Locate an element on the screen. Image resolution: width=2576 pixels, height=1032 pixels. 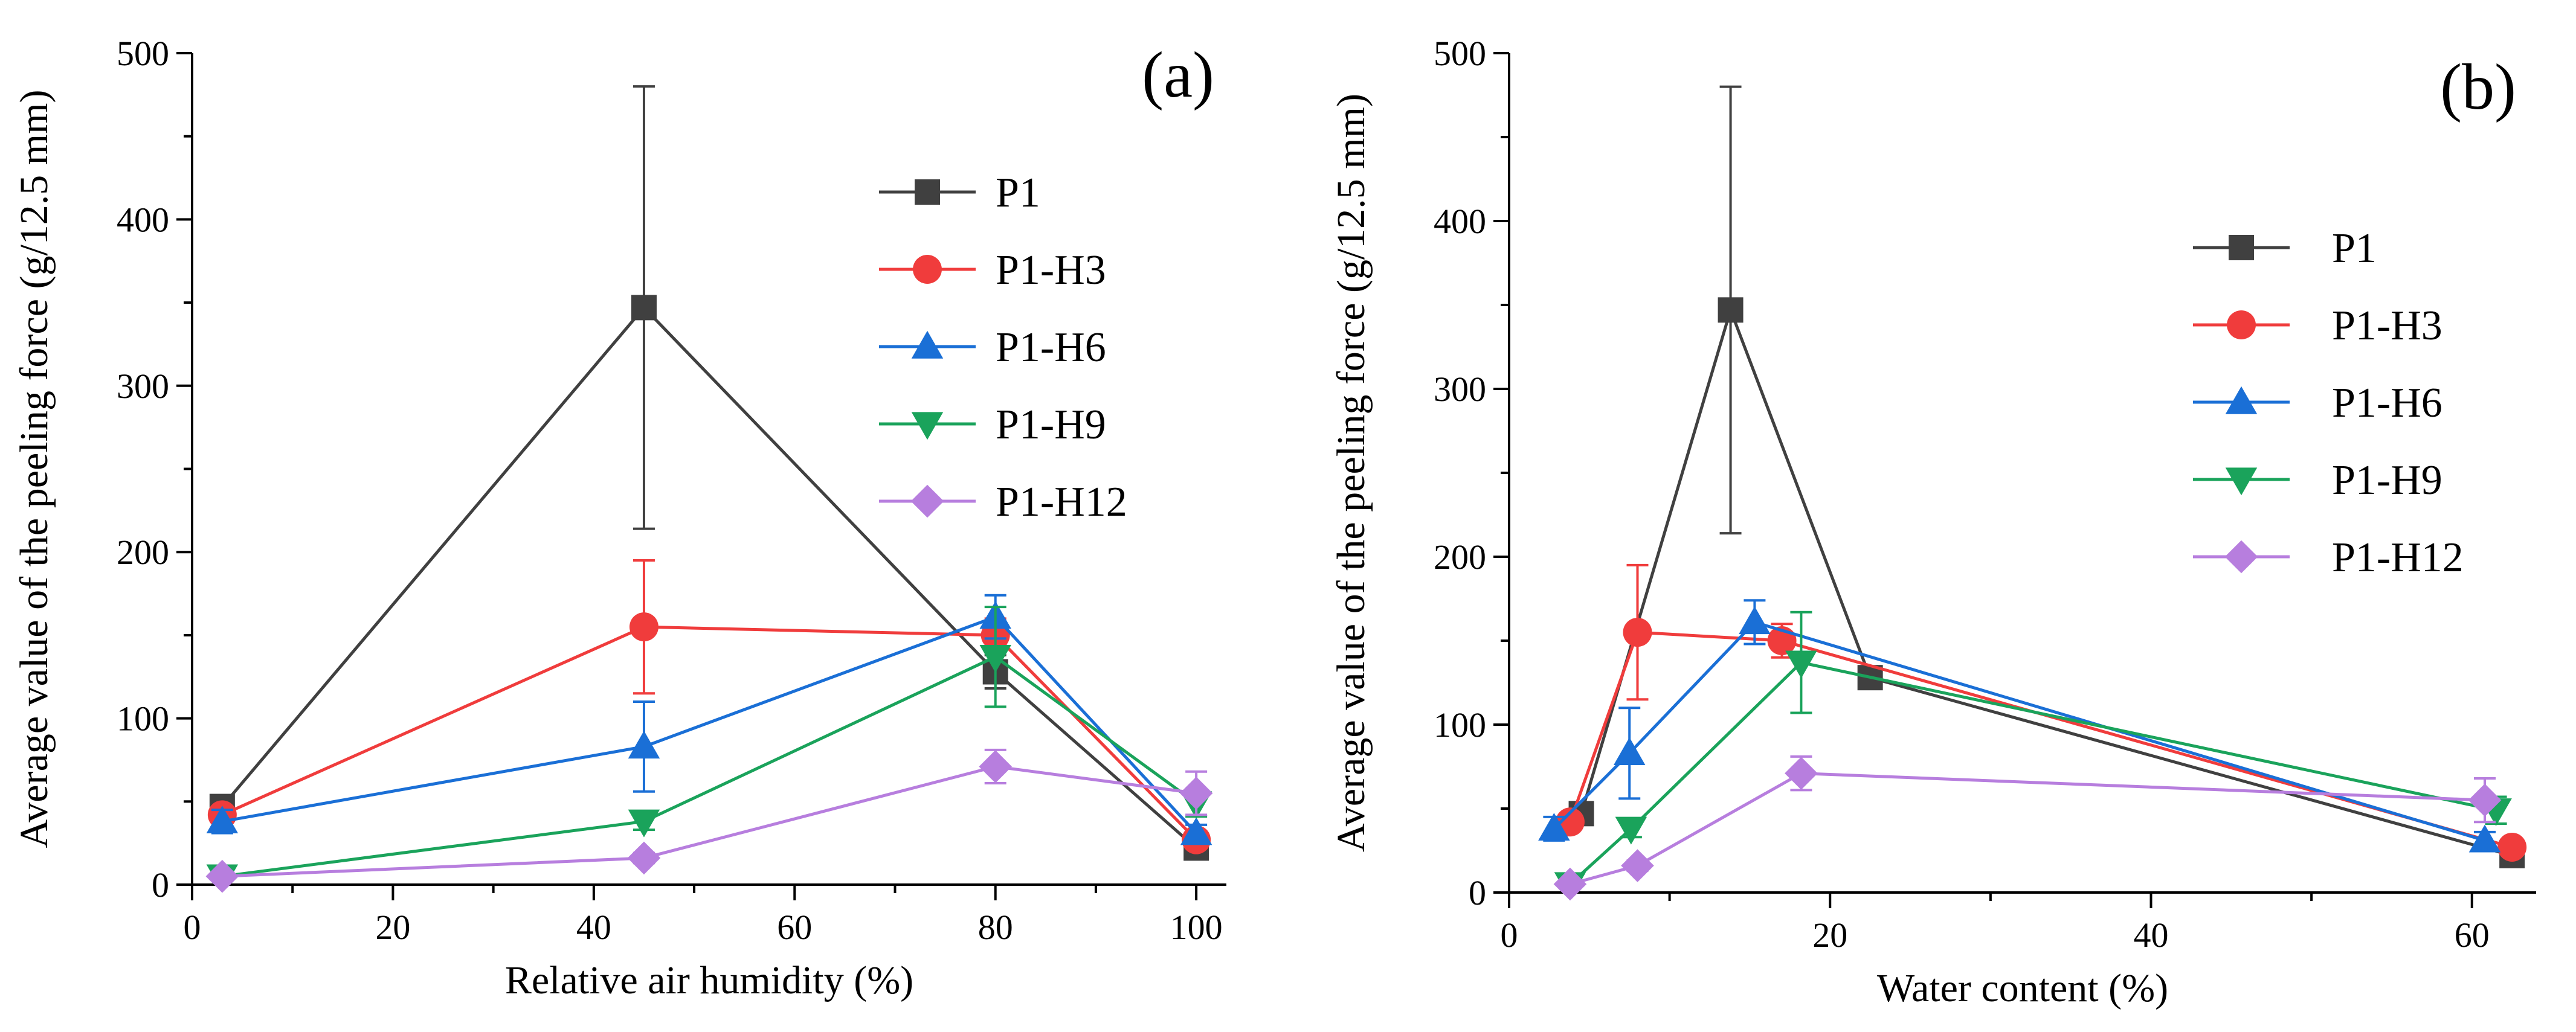
x-axis-title: Relative air humidity (%) is located at coordinates (709, 980).